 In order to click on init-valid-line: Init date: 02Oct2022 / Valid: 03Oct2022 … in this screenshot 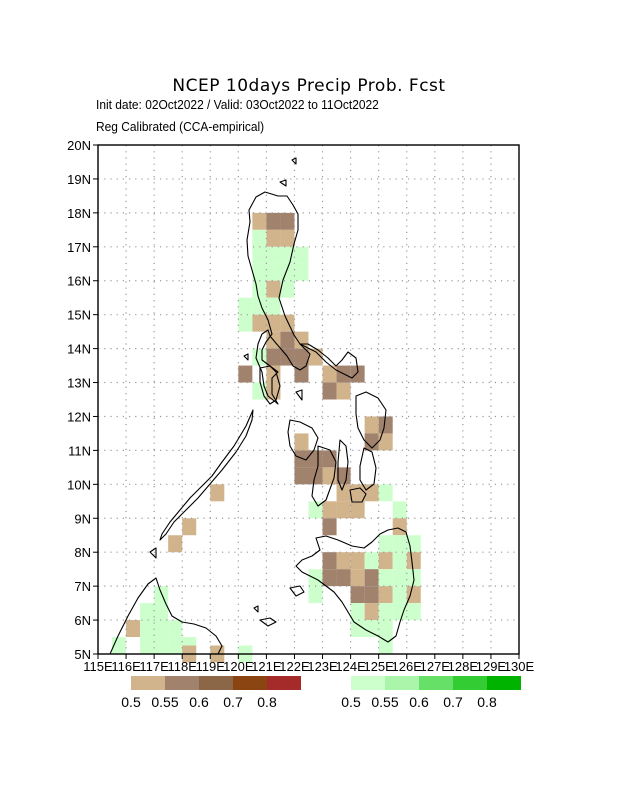, I will do `click(237, 104)`.